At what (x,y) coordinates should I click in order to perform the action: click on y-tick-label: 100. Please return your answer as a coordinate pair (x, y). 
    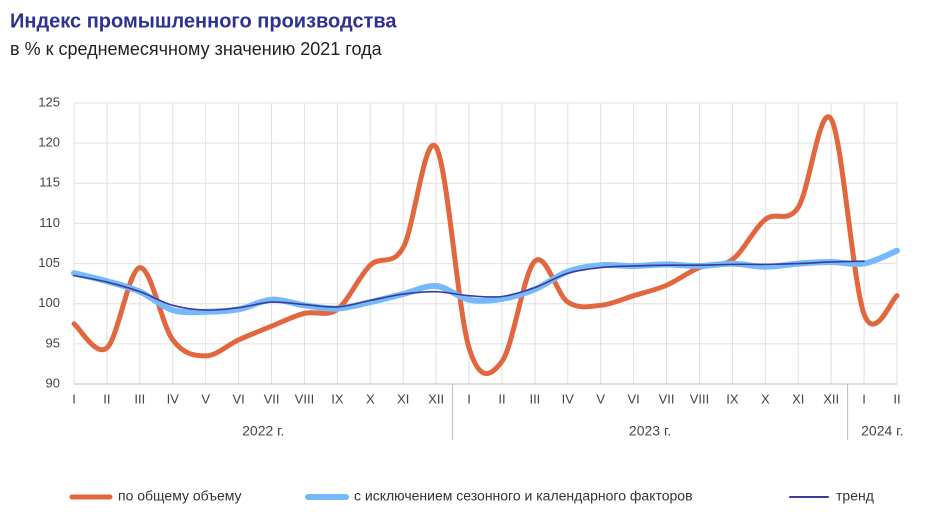
    Looking at the image, I should click on (49, 302).